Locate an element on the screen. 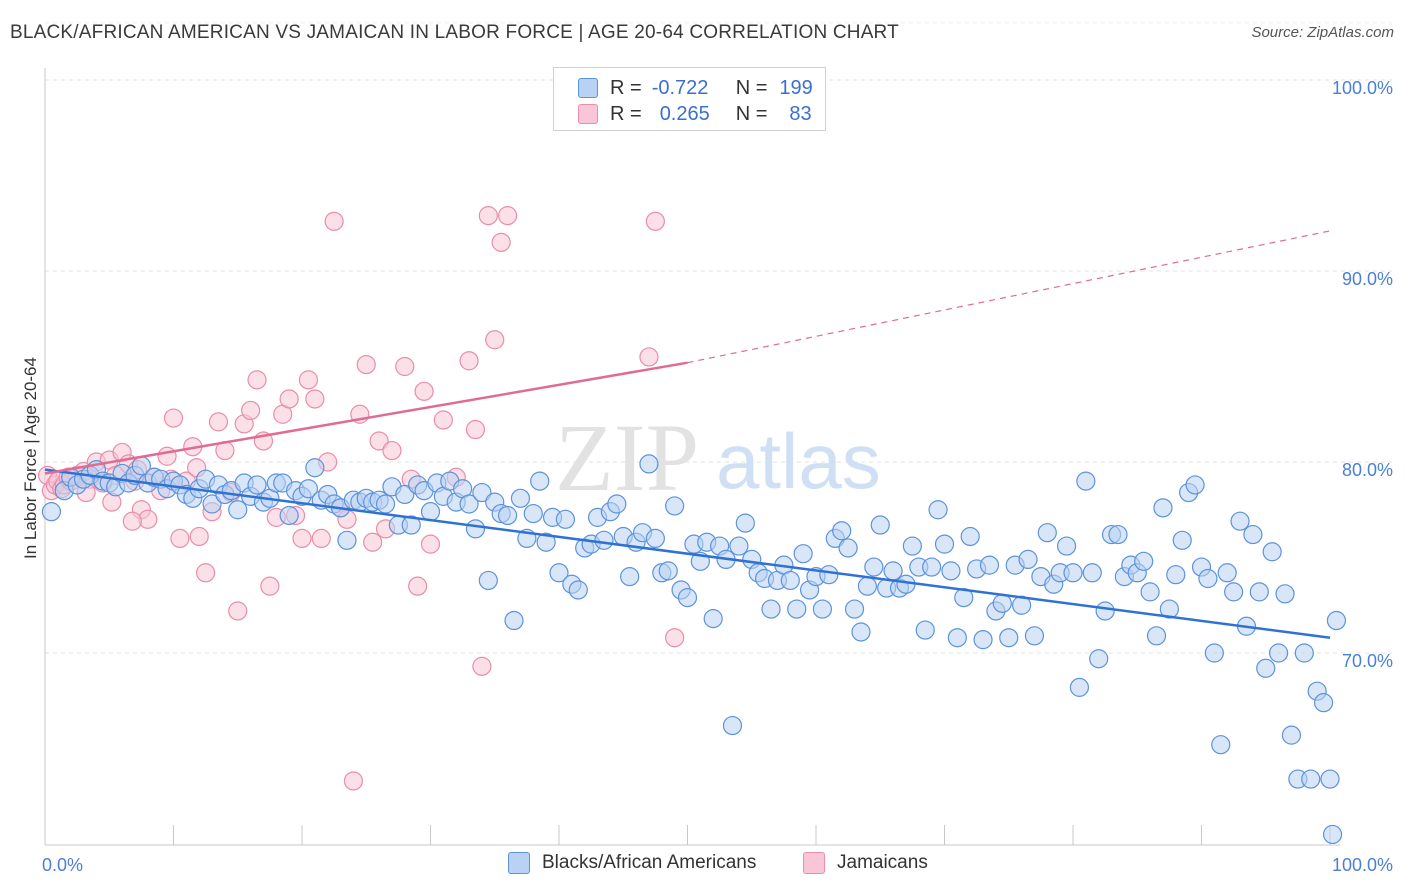  trend-line-pink-extended is located at coordinates (1009, 297).